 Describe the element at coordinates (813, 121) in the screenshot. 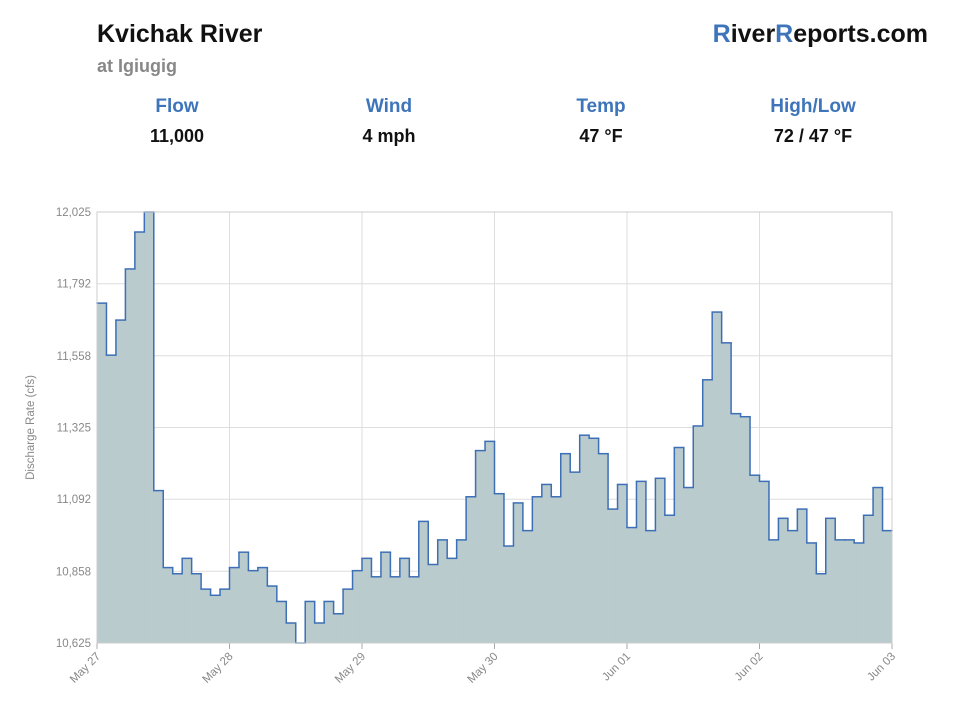

I see `stat: High/Low 72 / 47 °F` at that location.